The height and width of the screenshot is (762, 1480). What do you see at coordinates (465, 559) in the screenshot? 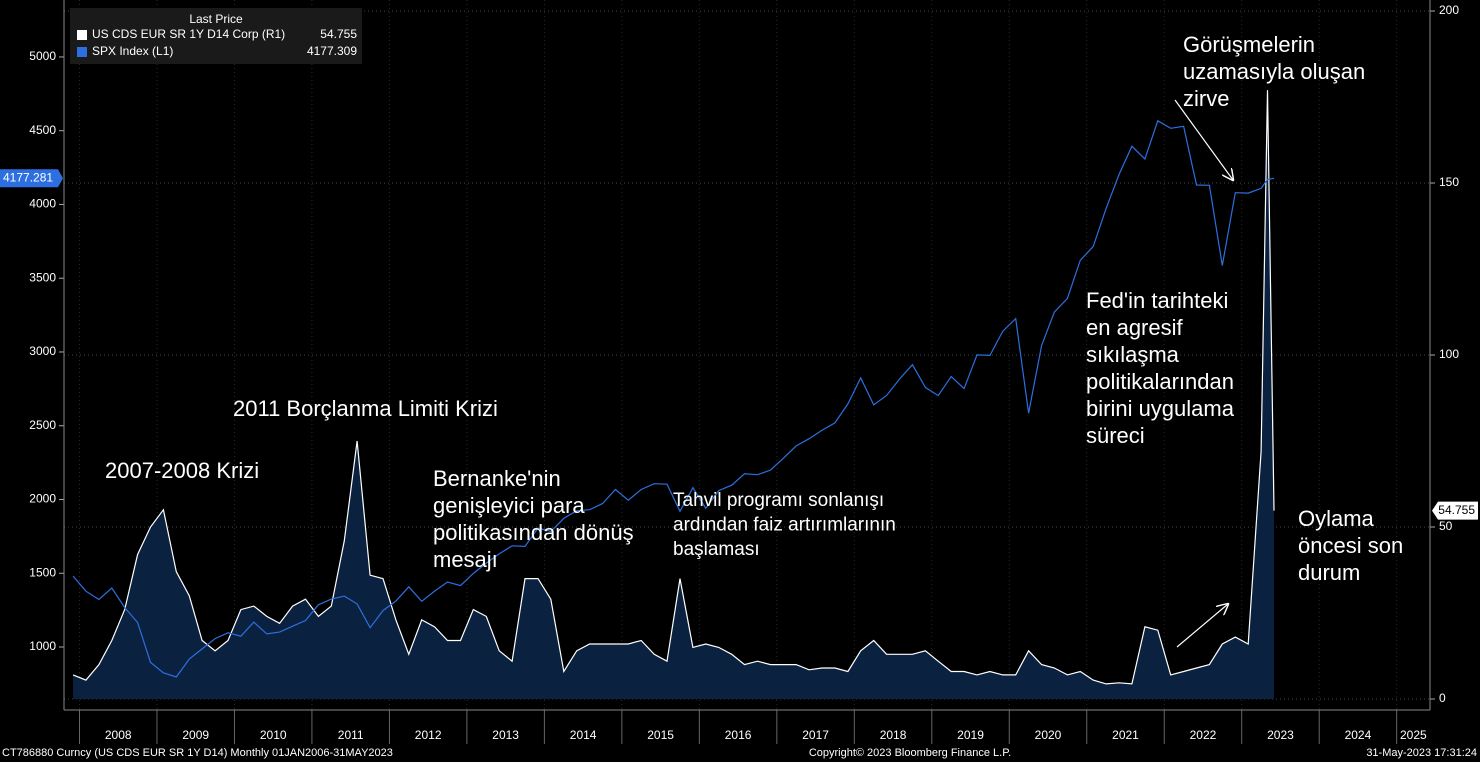
I see `annotation: mesajı` at bounding box center [465, 559].